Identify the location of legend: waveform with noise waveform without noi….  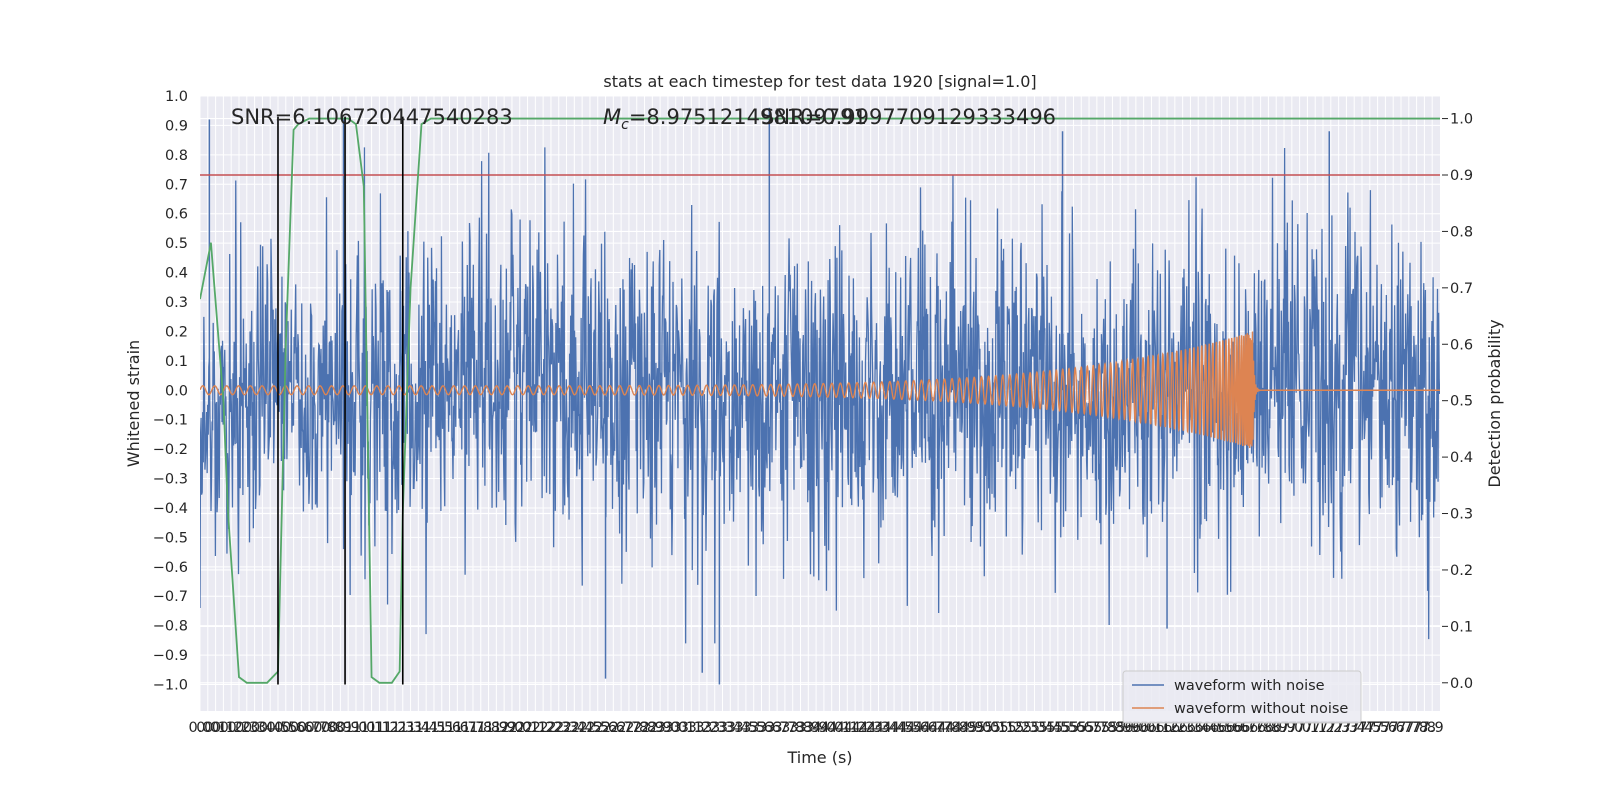
(1242, 697).